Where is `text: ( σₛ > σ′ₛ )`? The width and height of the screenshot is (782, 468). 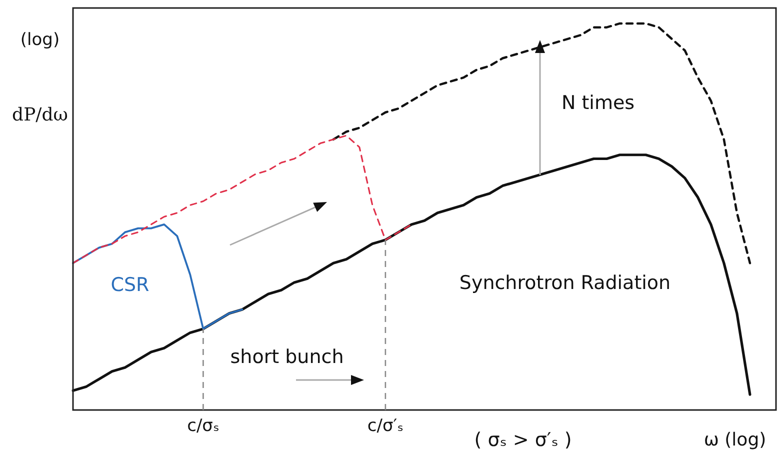
text: ( σₛ > σ′ₛ ) is located at coordinates (523, 440).